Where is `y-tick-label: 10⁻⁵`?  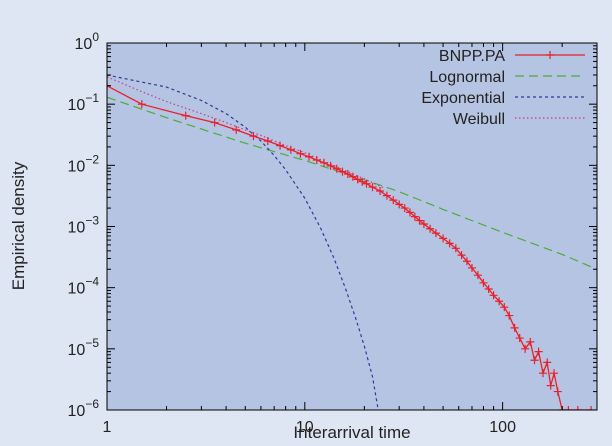
y-tick-label: 10⁻⁵ is located at coordinates (84, 347).